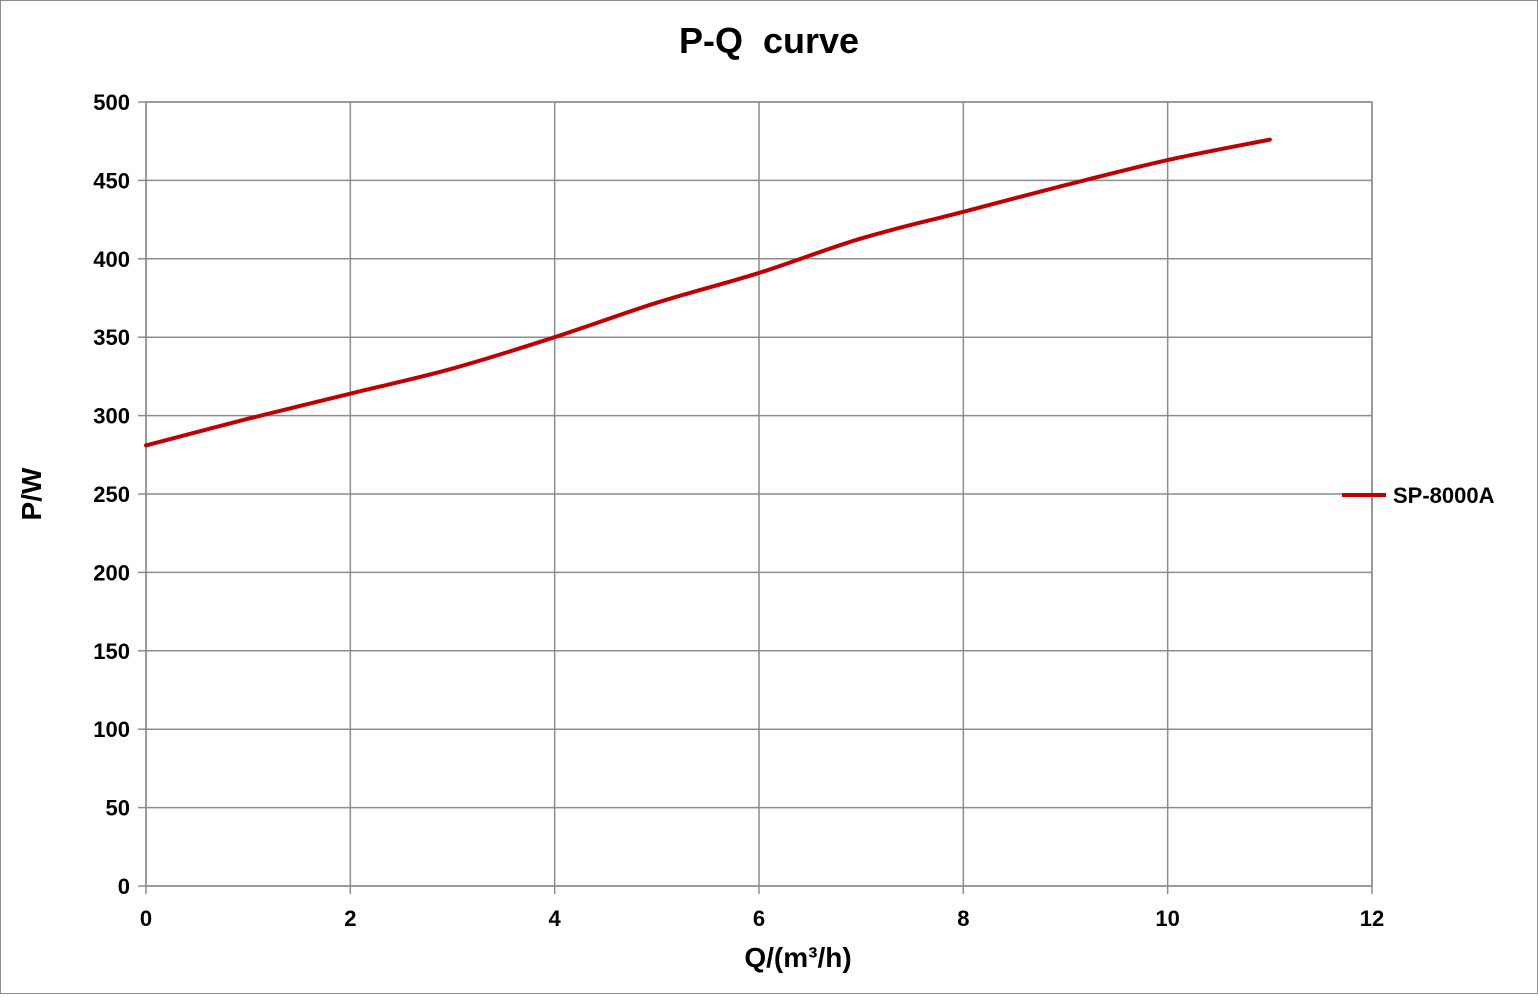 The width and height of the screenshot is (1538, 998). I want to click on y-tick-label: 450, so click(111, 180).